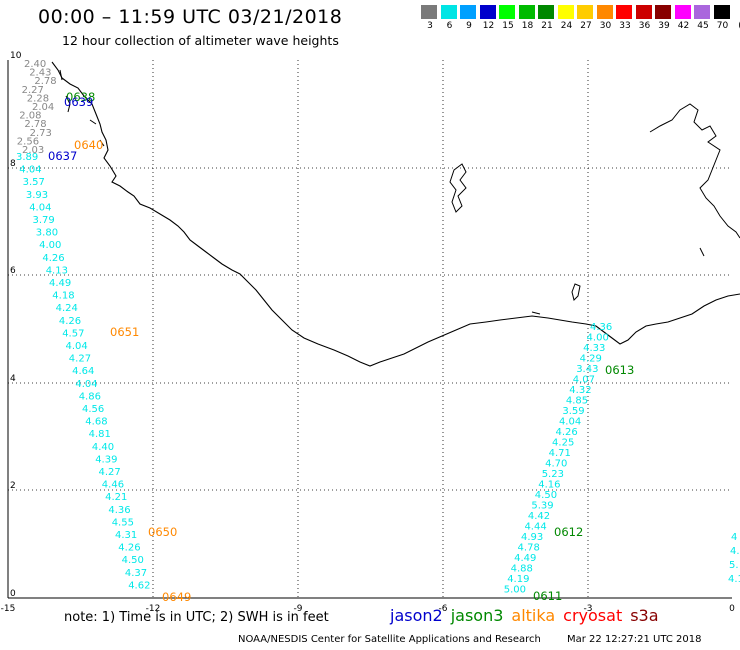 The image size is (740, 650). I want to click on satellite-legend: jason2 jason3 altika cryosat s3a, so click(528, 615).